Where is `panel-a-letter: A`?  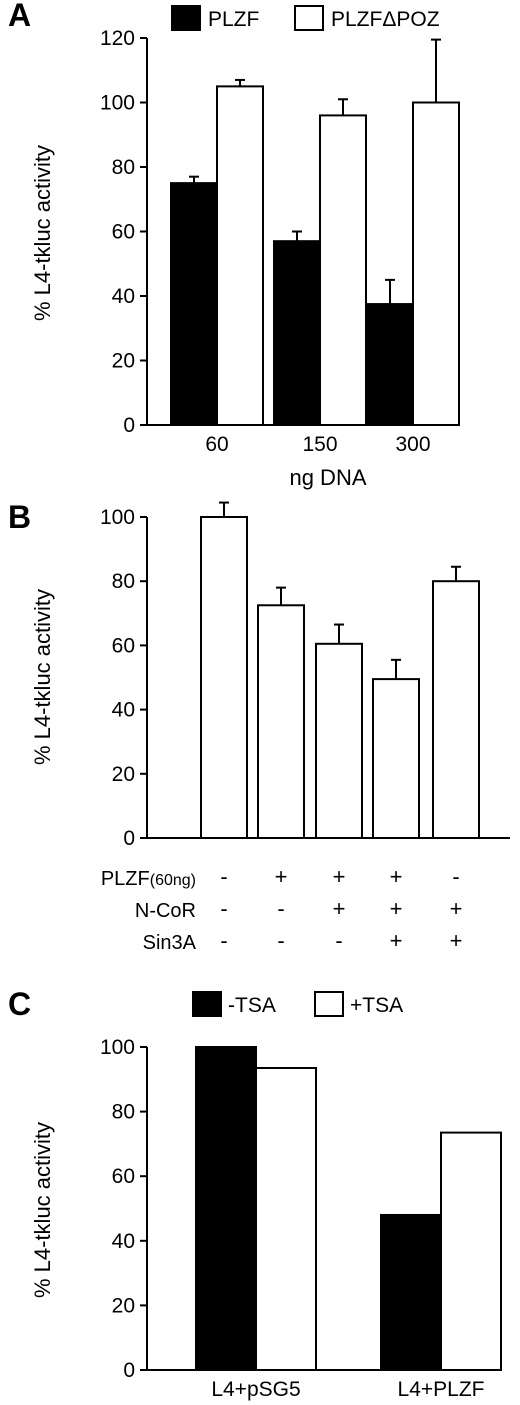 panel-a-letter: A is located at coordinates (19, 16).